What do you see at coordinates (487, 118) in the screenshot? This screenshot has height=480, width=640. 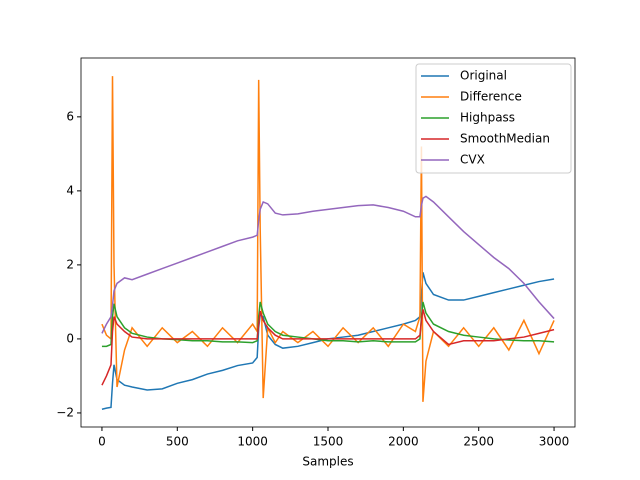 I see `legend-label: Highpass` at bounding box center [487, 118].